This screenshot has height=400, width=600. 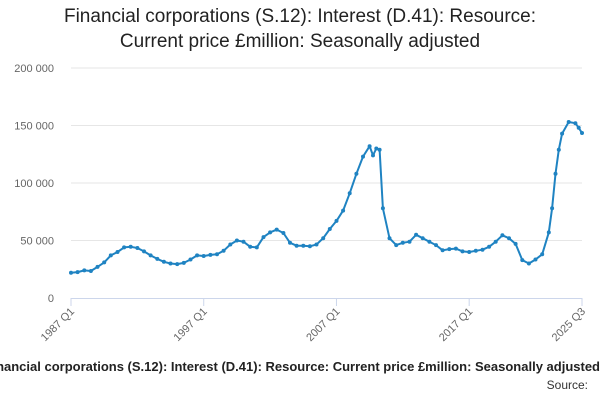 I want to click on source-label: Source:, so click(x=567, y=385).